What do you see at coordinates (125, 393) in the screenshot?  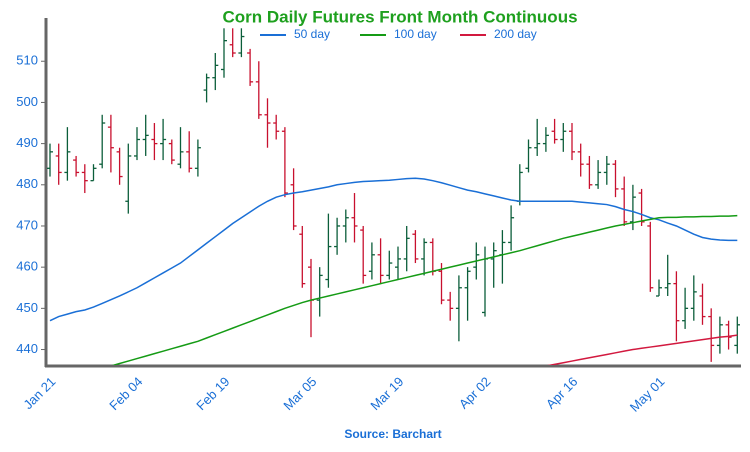 I see `x-tick-label: Feb 04` at bounding box center [125, 393].